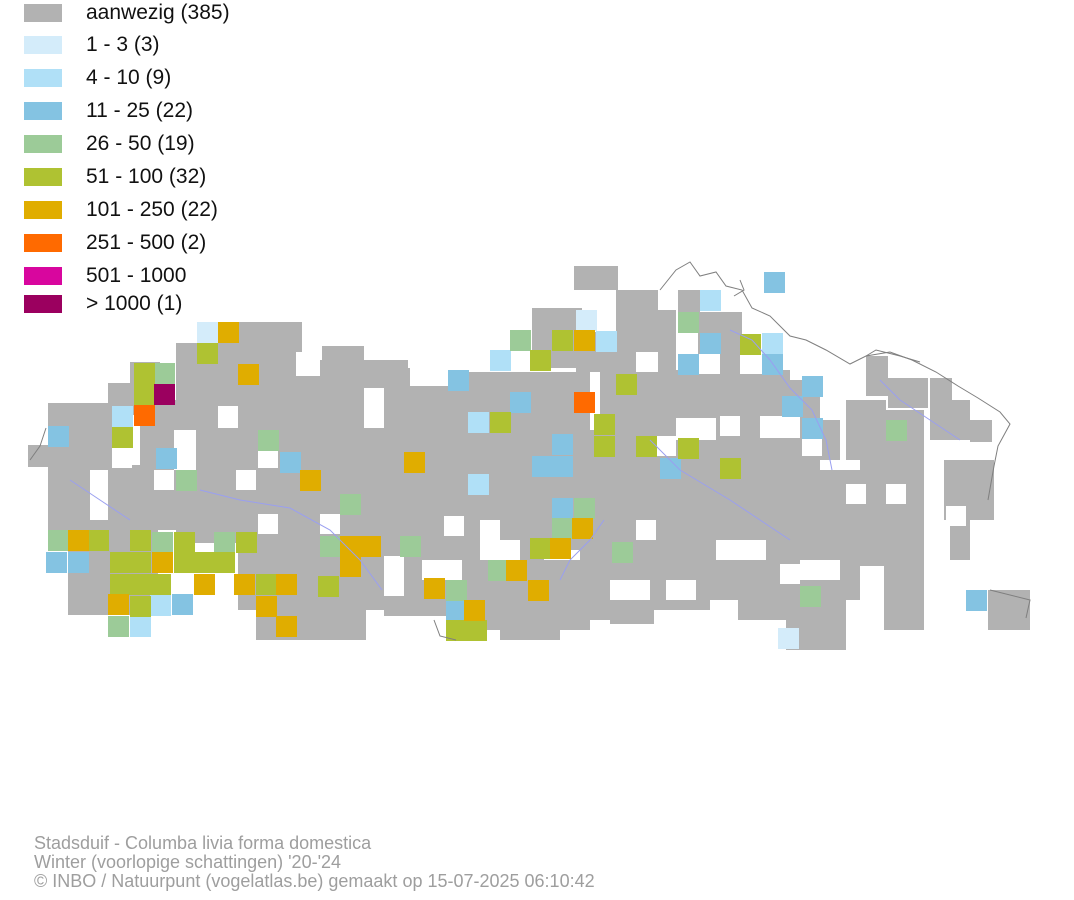 The width and height of the screenshot is (1074, 900). I want to click on legend-item: 51 - 100 (32), so click(115, 176).